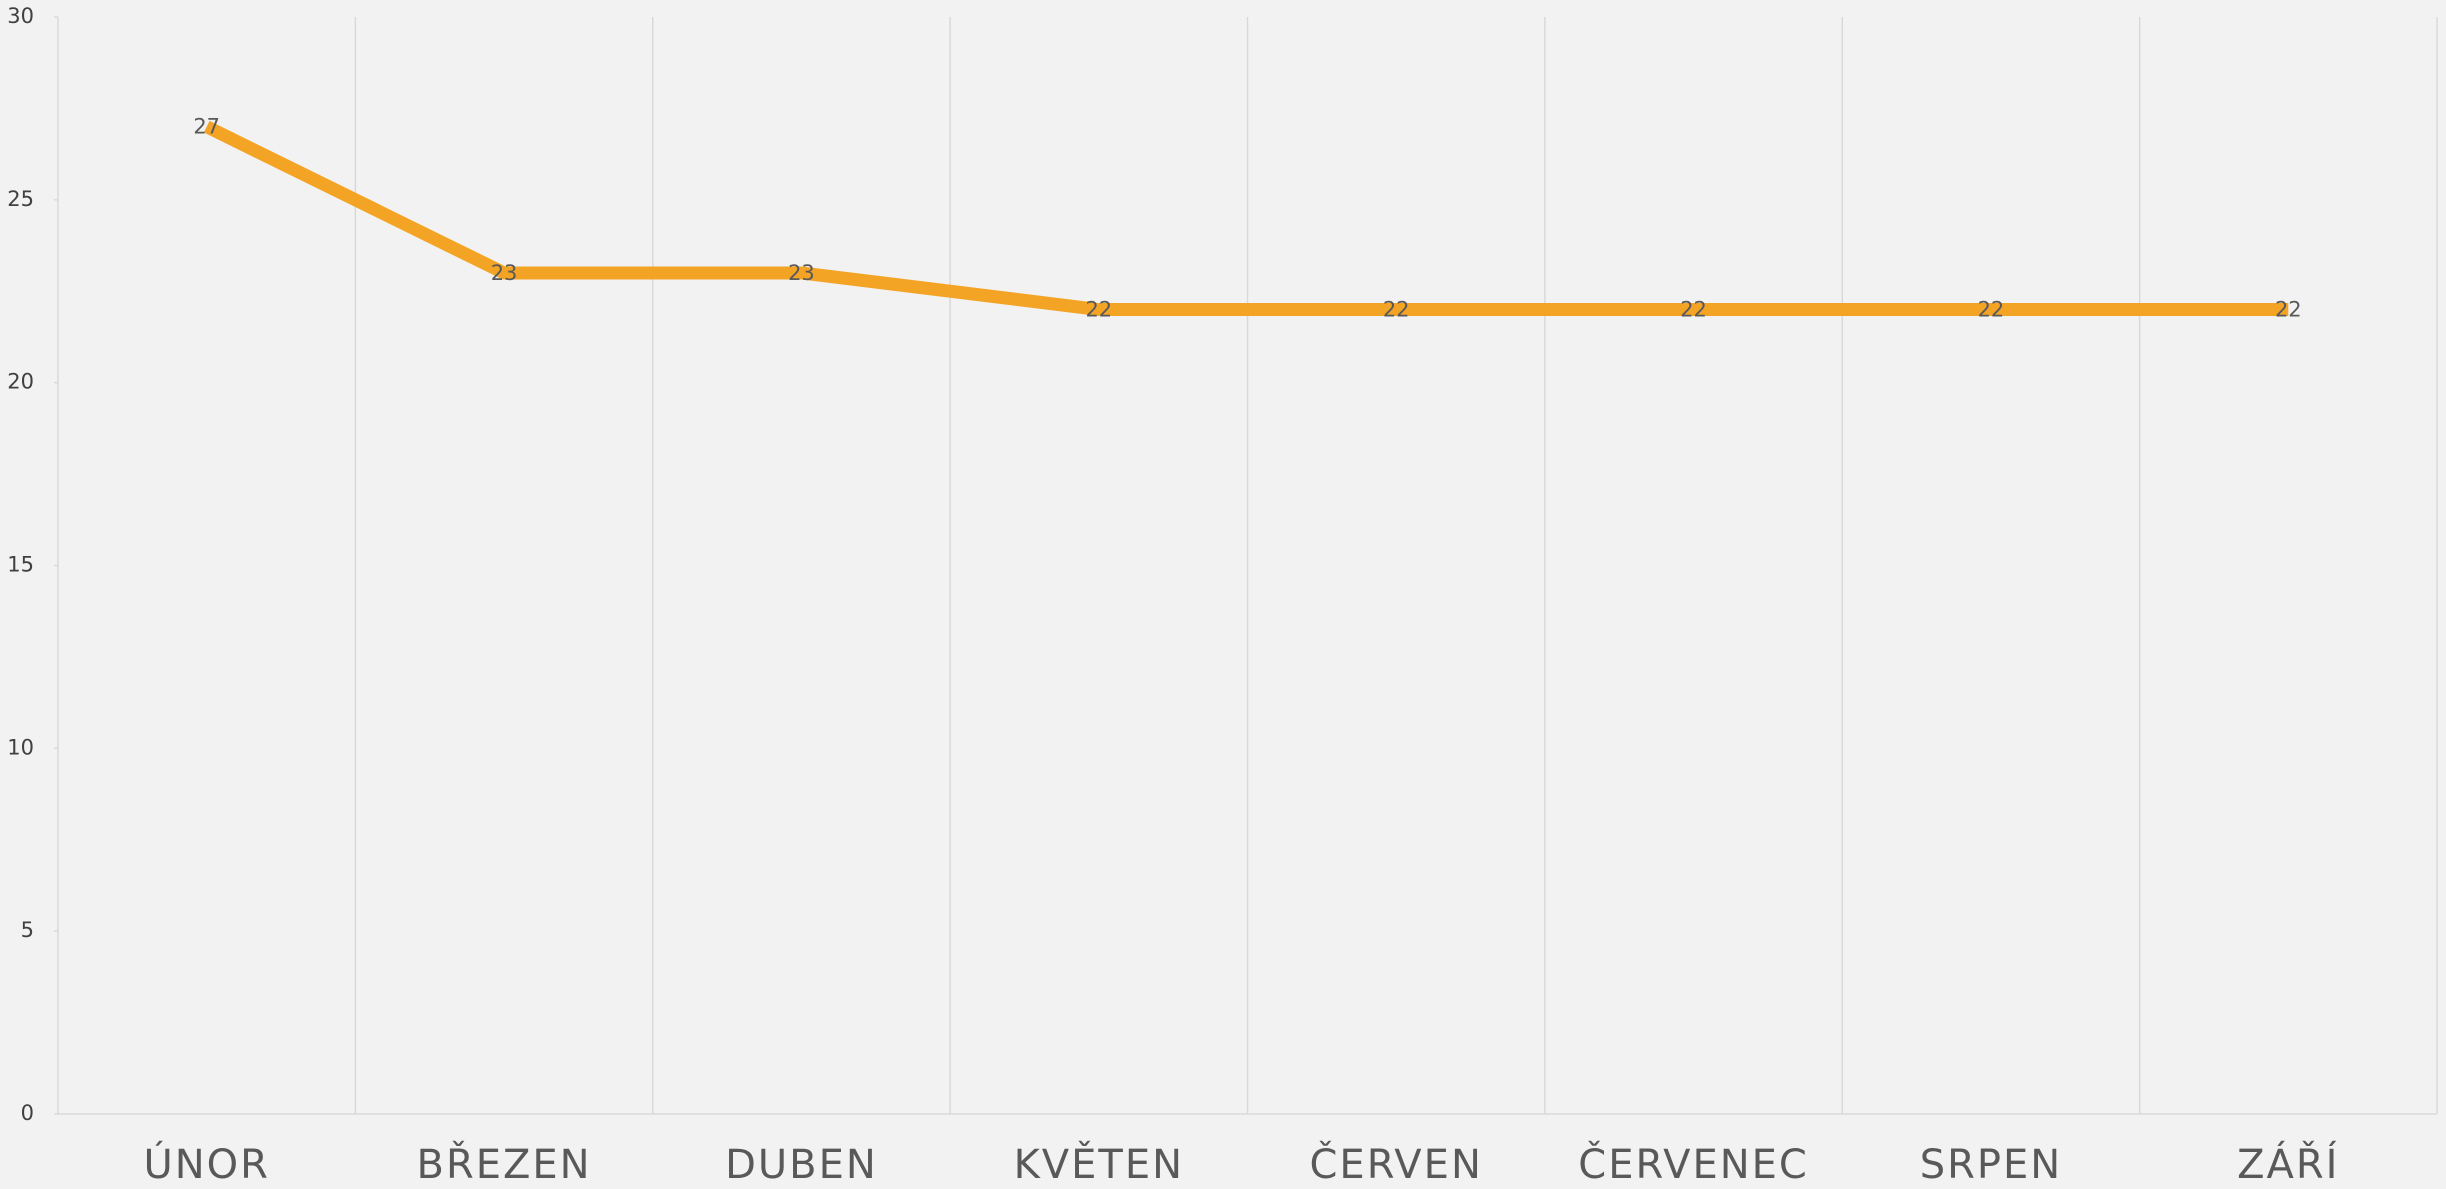 The image size is (2446, 1189). Describe the element at coordinates (2288, 1164) in the screenshot. I see `x-tick-label: ZÁŘÍ` at that location.